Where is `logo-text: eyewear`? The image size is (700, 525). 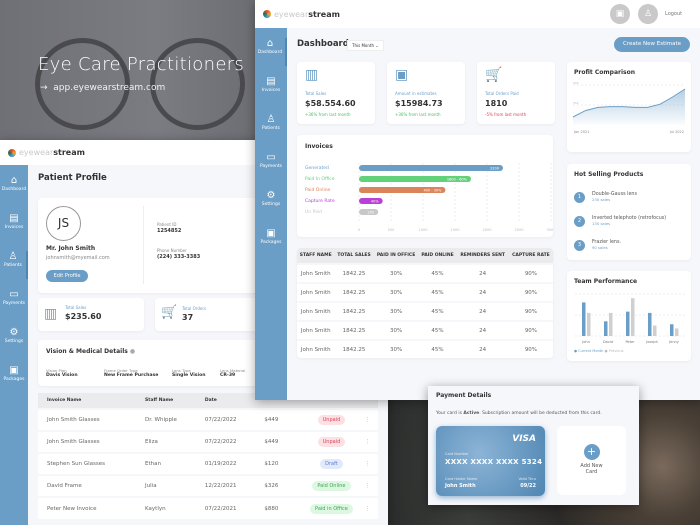 logo-text: eyewear is located at coordinates (291, 14).